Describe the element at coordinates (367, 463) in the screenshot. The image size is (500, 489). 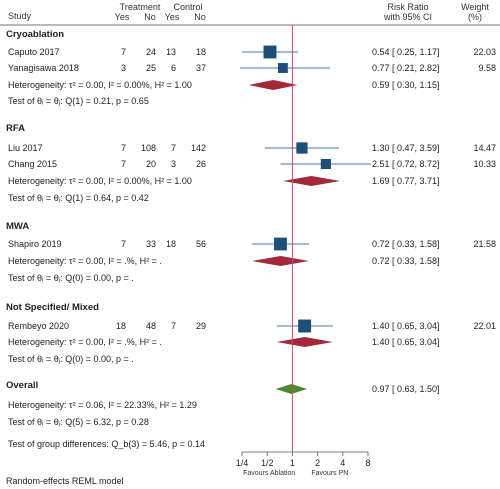
I see `x-axis-tick-label: 8` at that location.